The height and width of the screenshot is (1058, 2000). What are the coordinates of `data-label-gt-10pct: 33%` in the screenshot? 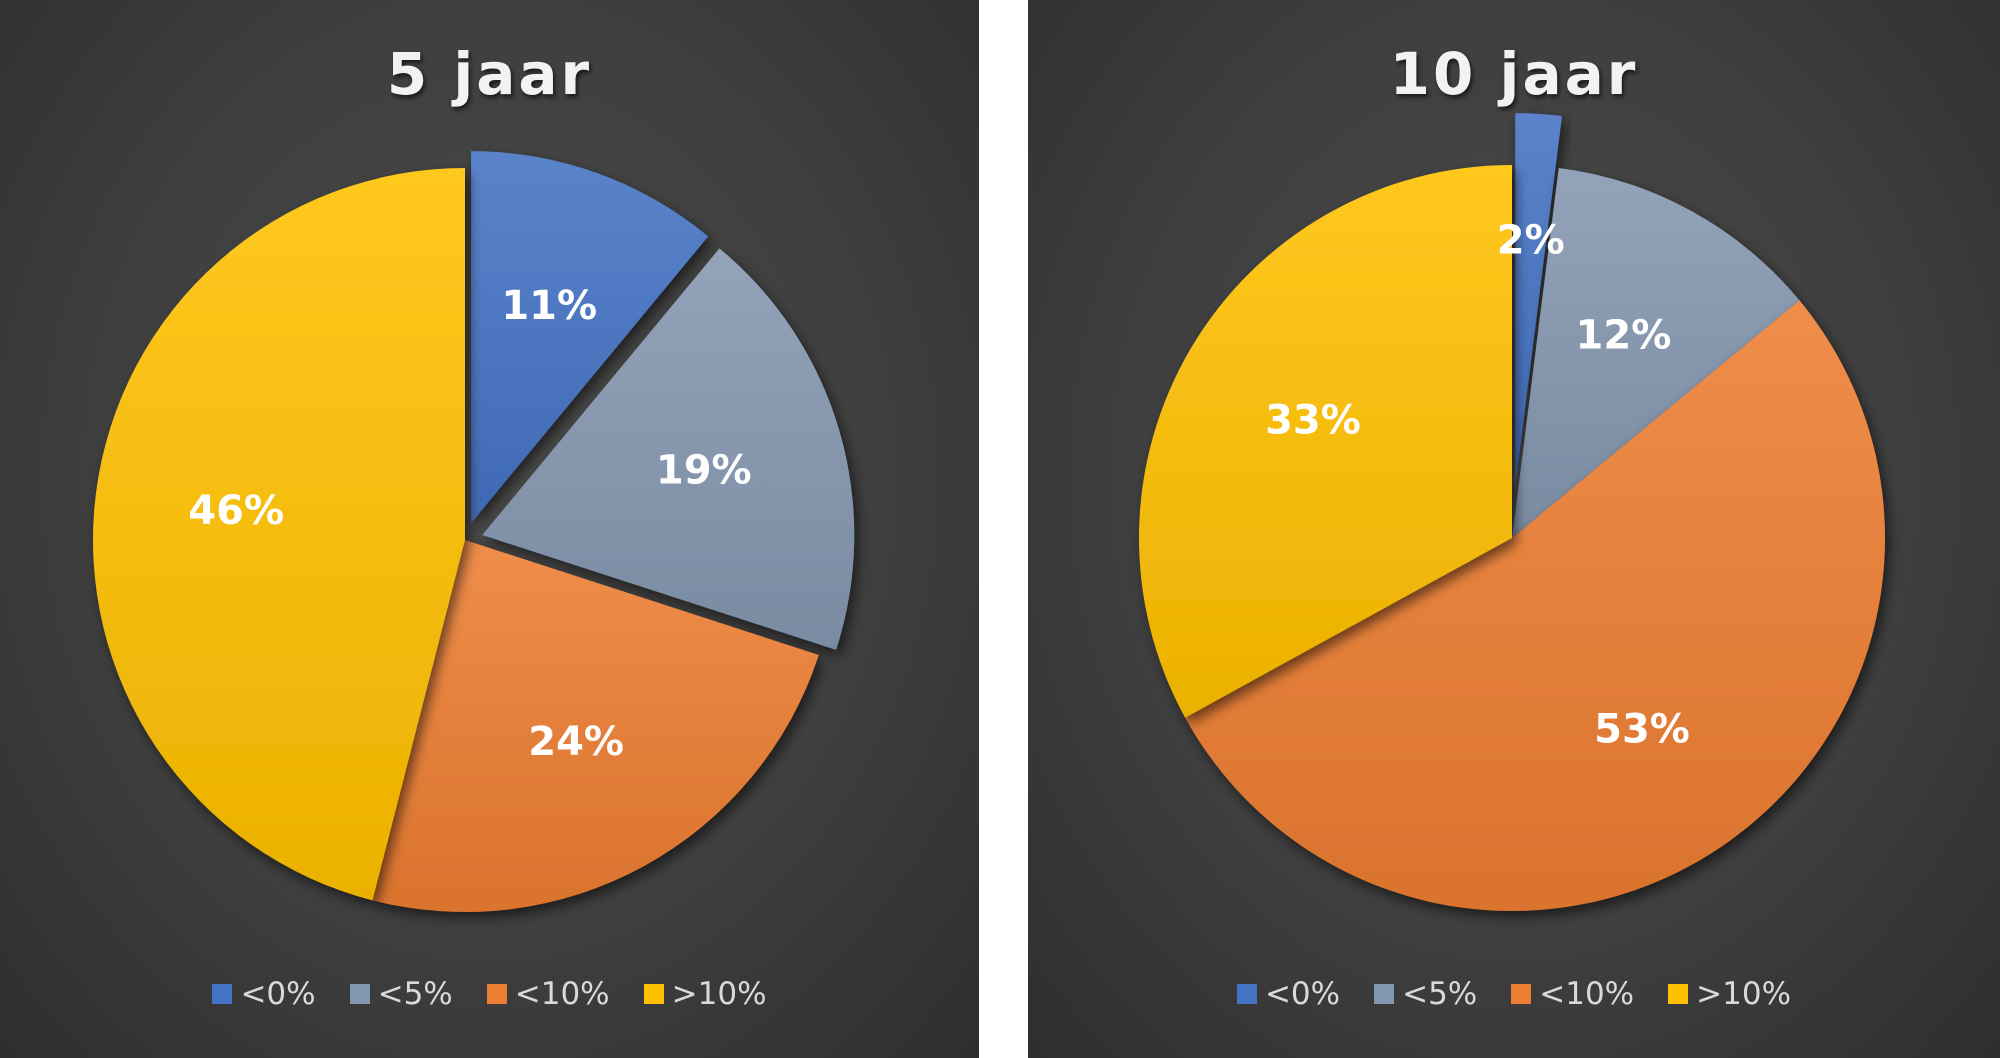 It's located at (1313, 420).